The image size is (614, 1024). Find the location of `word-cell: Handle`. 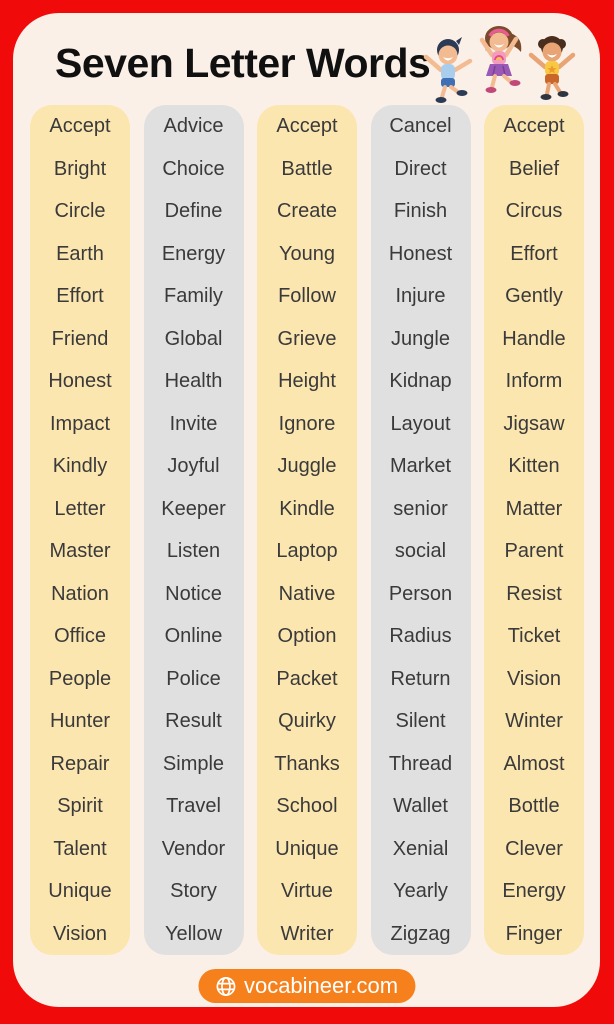

word-cell: Handle is located at coordinates (534, 338).